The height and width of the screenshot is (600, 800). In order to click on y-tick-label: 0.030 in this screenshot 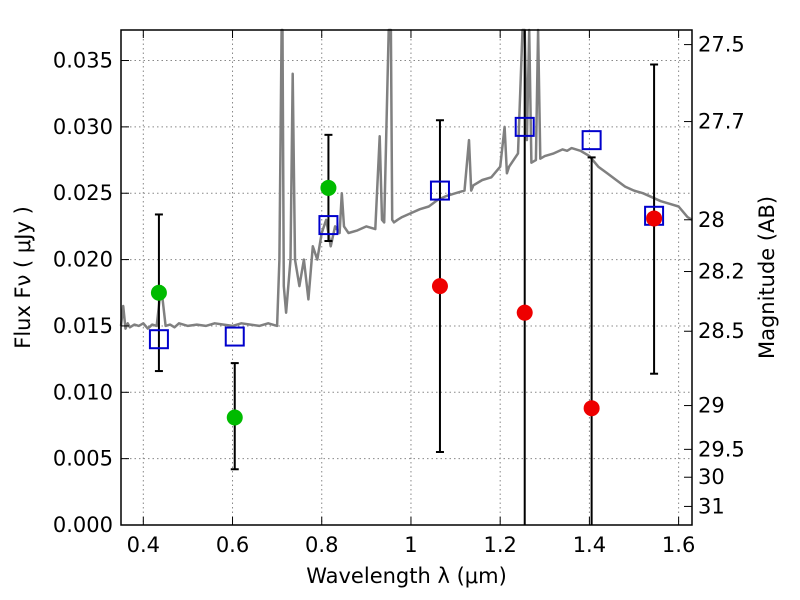, I will do `click(83, 127)`.